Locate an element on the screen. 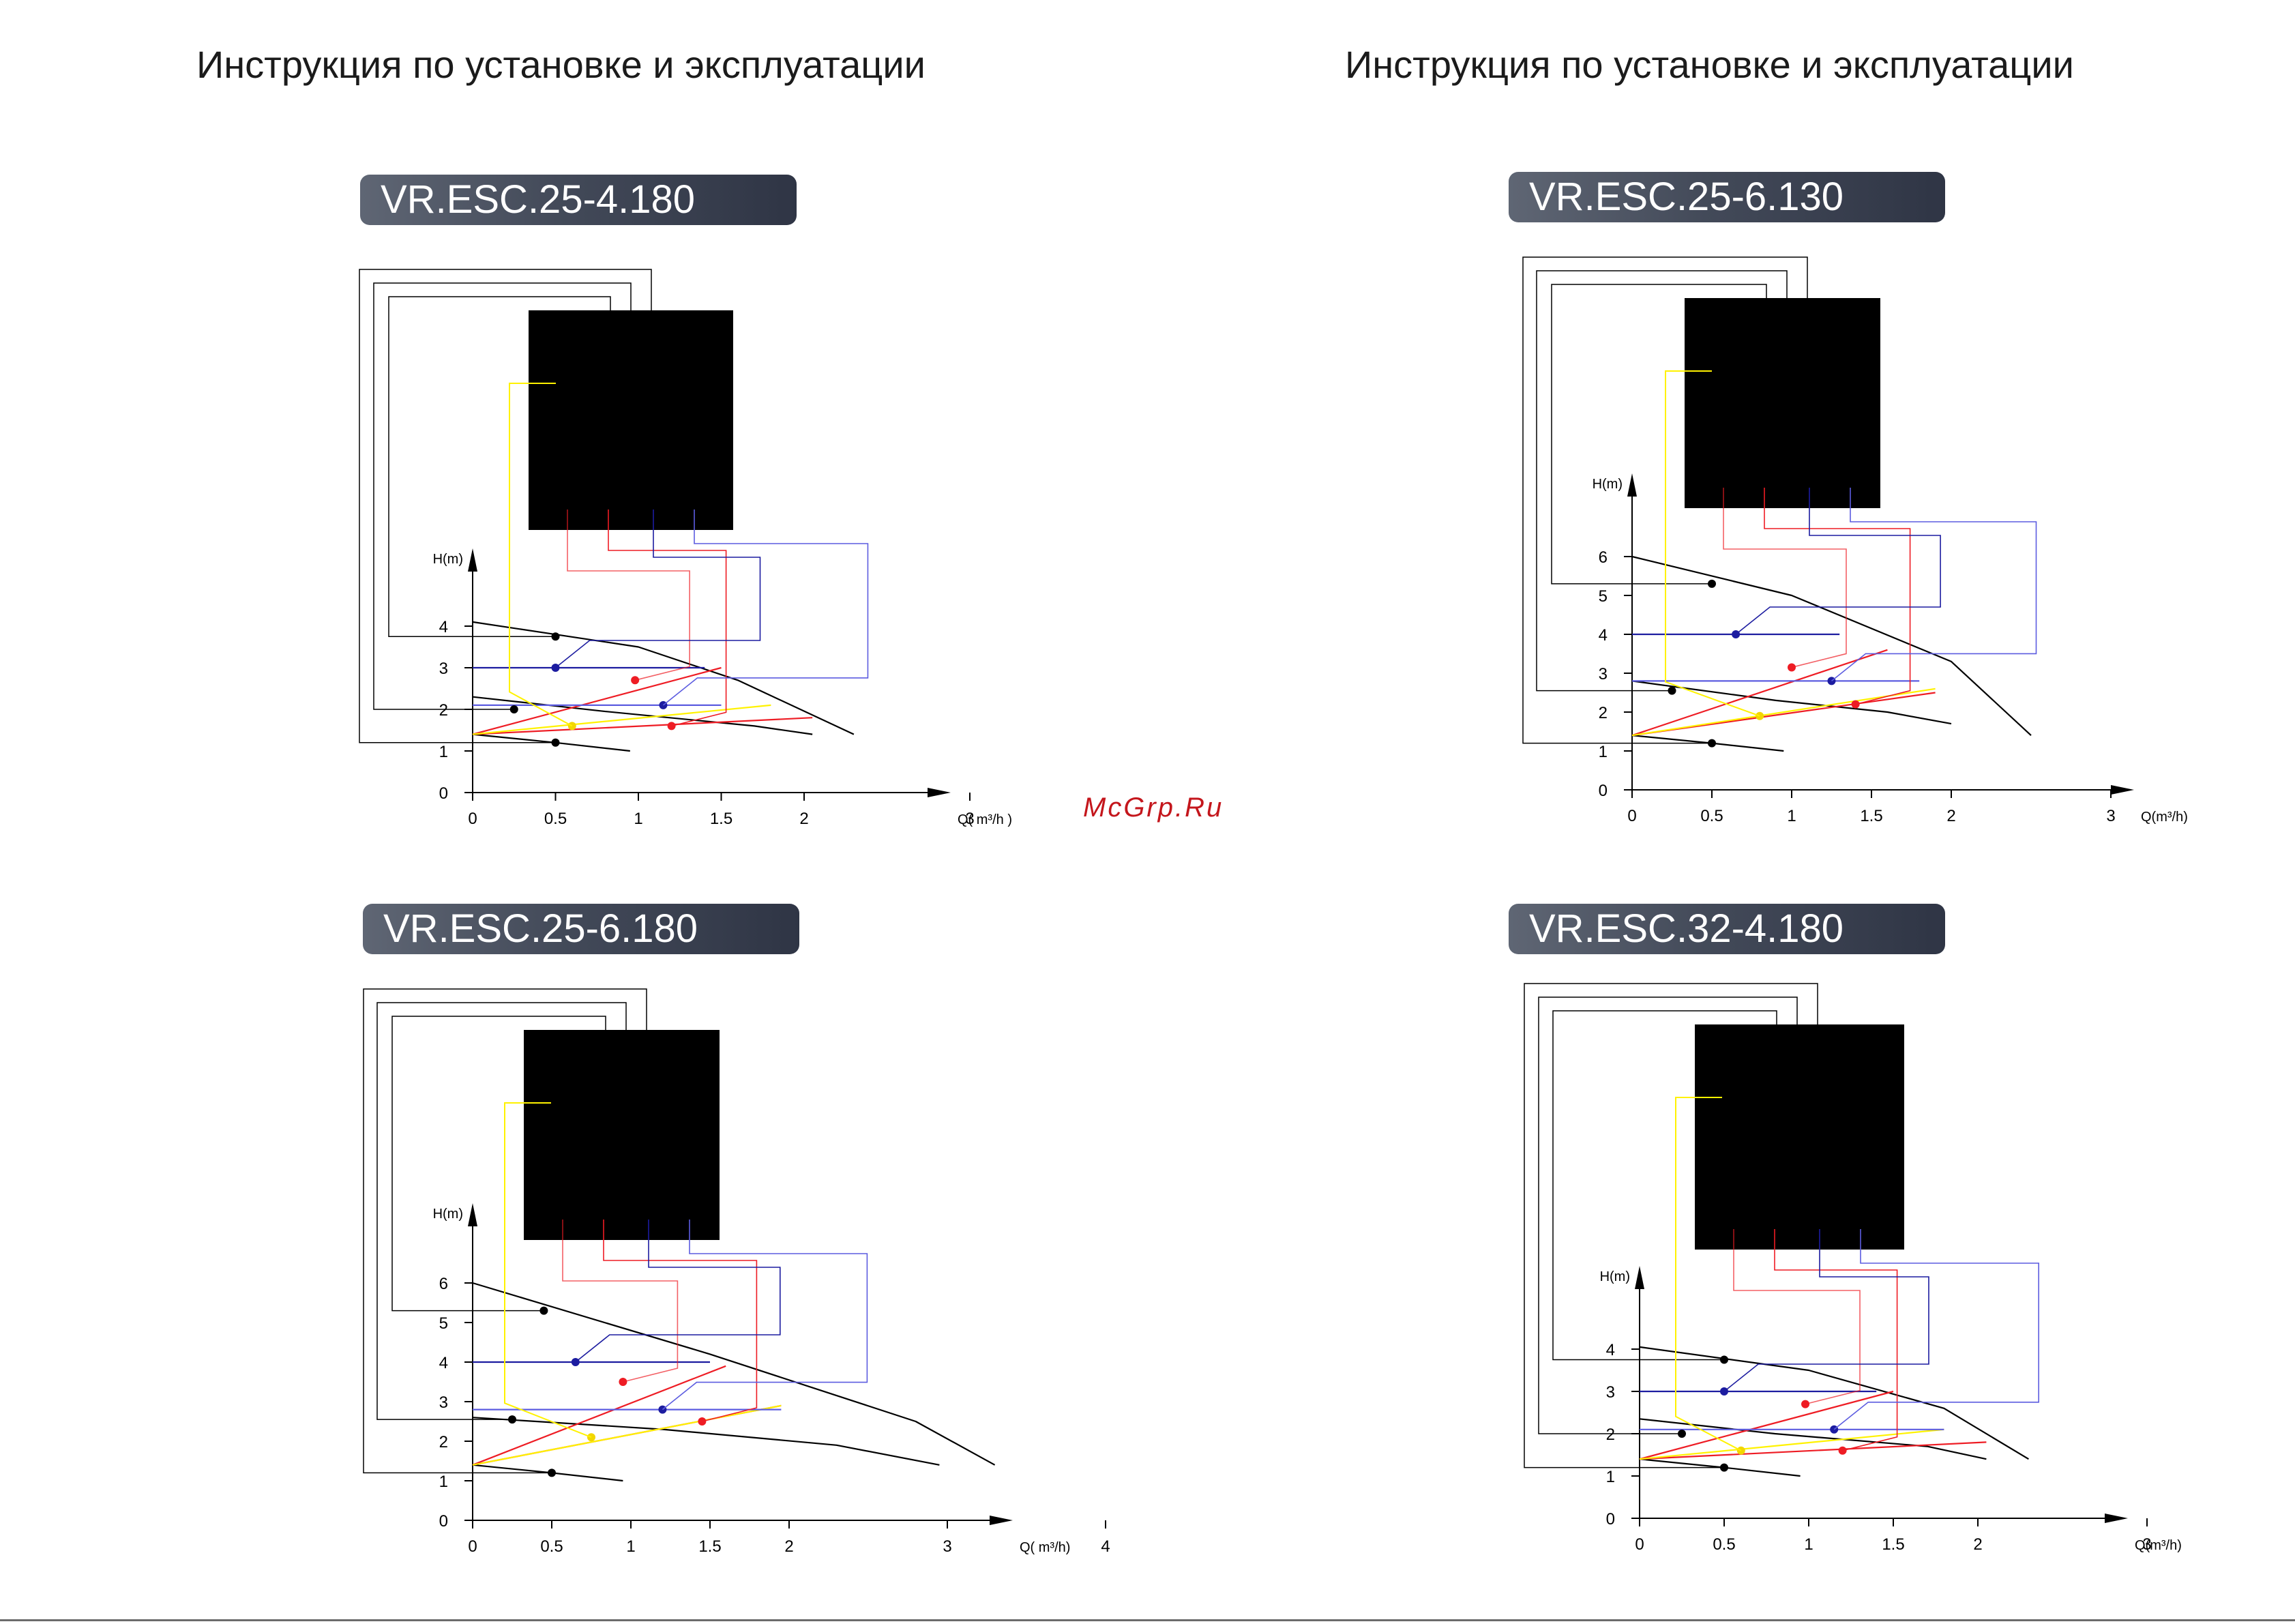 The height and width of the screenshot is (1624, 2295). chart-4: 0 0.5 1 1.5 2 3 0 1 2 3 4 H(m) Q(m³/h) is located at coordinates (1853, 1268).